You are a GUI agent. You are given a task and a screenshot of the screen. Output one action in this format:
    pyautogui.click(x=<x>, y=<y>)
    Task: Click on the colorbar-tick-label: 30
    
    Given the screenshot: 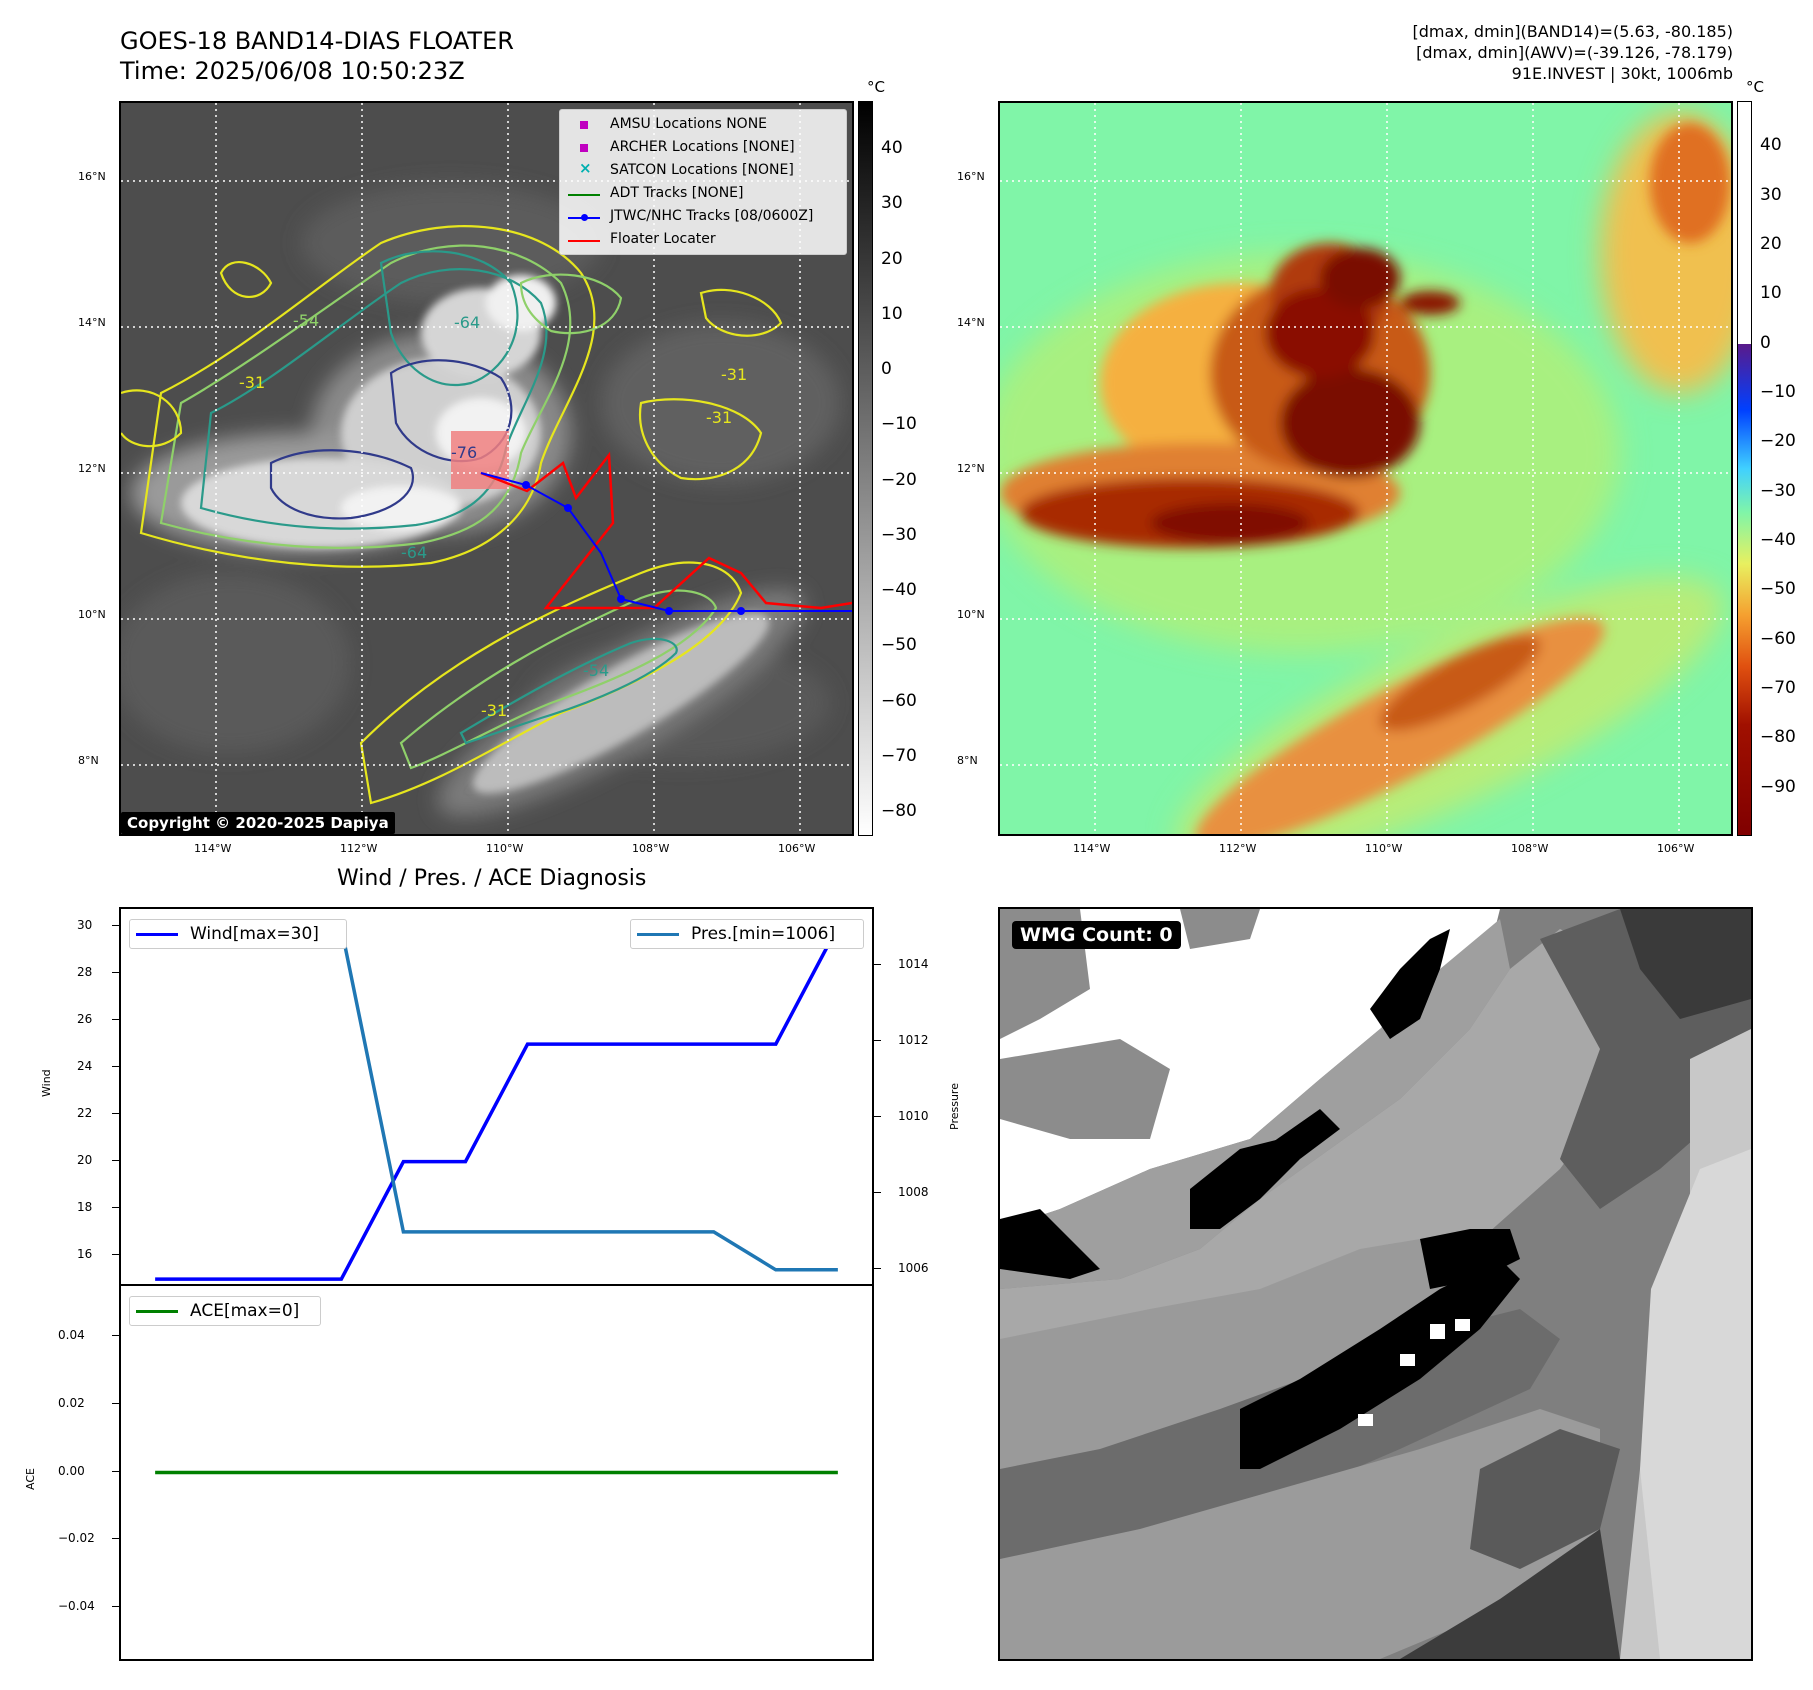 What is the action you would take?
    pyautogui.click(x=1771, y=194)
    